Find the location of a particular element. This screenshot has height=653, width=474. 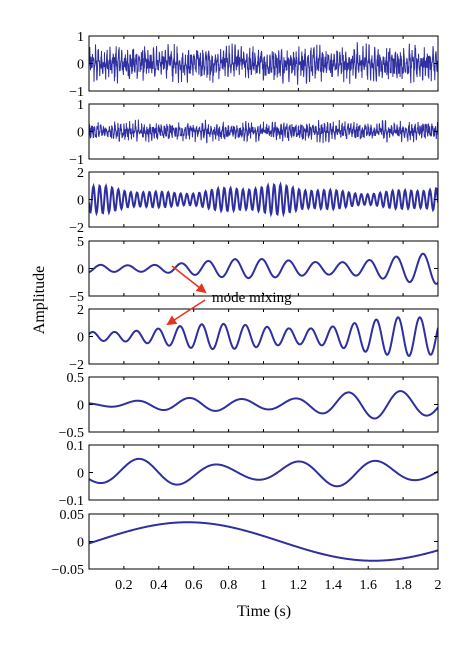

y-axis-label: Amplitude is located at coordinates (39, 300).